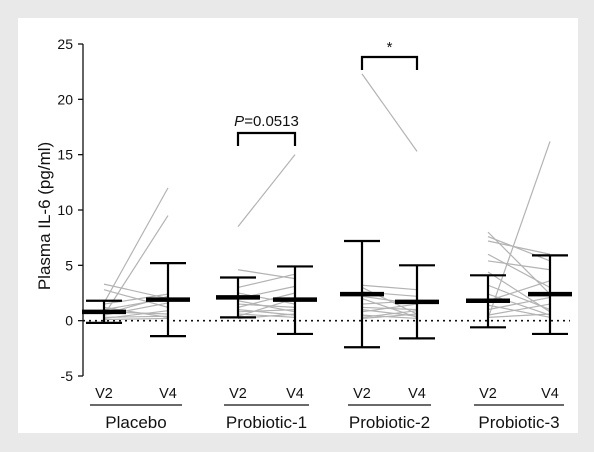 The height and width of the screenshot is (452, 594). I want to click on y-tick-label: 5, so click(69, 265).